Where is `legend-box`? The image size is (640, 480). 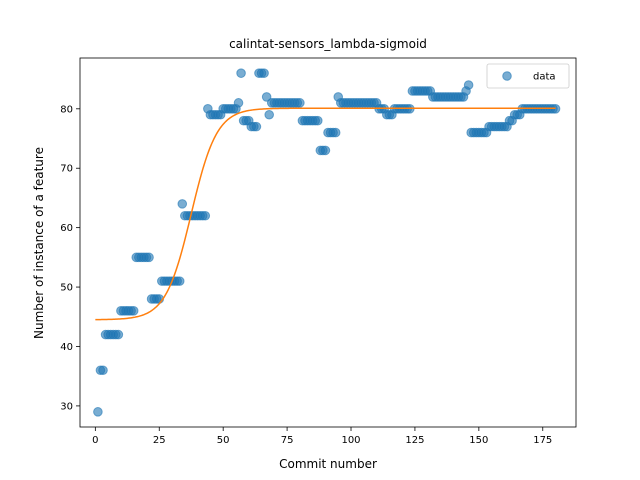 legend-box is located at coordinates (528, 76).